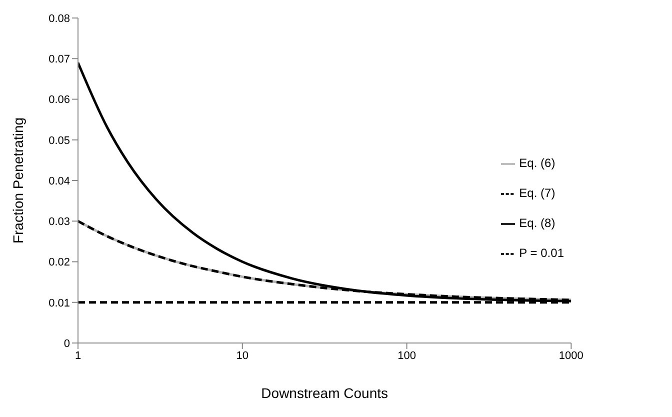 Image resolution: width=672 pixels, height=417 pixels. I want to click on y-tick-label: 0.08, so click(59, 18).